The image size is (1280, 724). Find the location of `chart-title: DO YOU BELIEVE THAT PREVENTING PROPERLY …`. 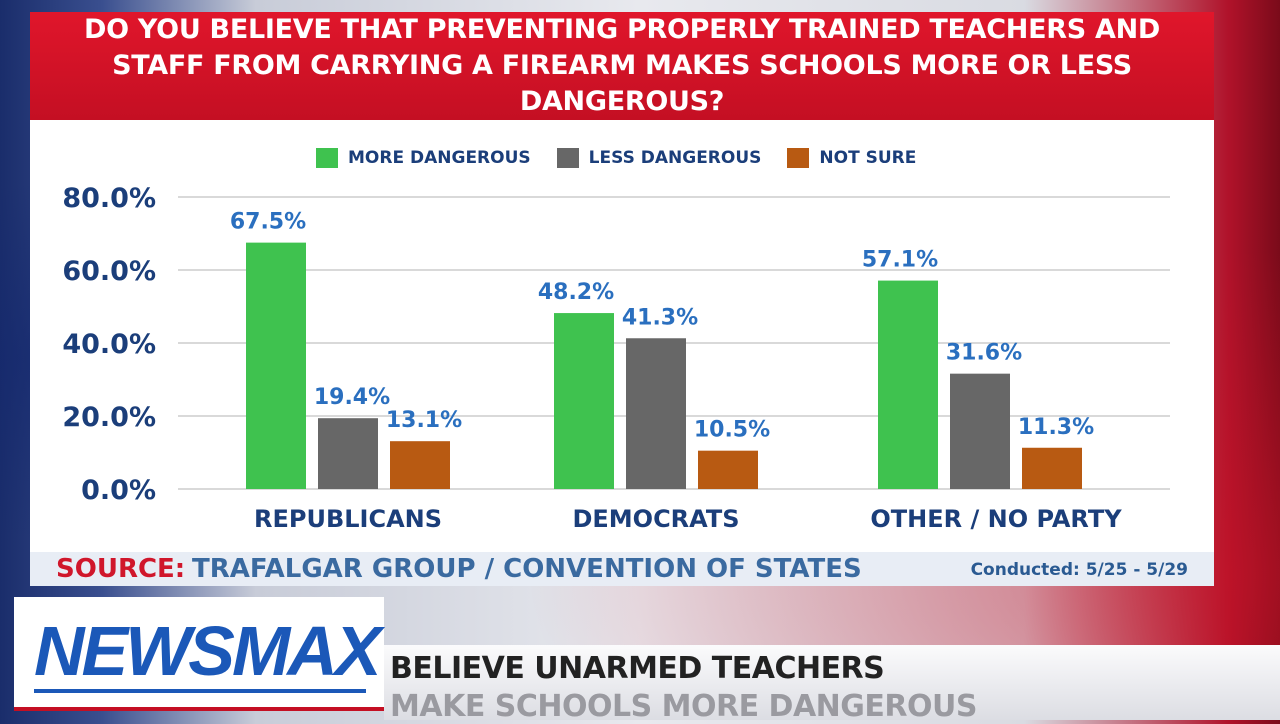

chart-title: DO YOU BELIEVE THAT PREVENTING PROPERLY … is located at coordinates (622, 65).